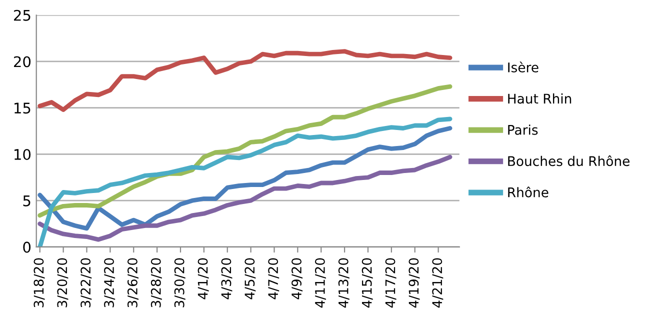 The height and width of the screenshot is (336, 661). What do you see at coordinates (62, 283) in the screenshot?
I see `x-tick-label: 3/20/20` at bounding box center [62, 283].